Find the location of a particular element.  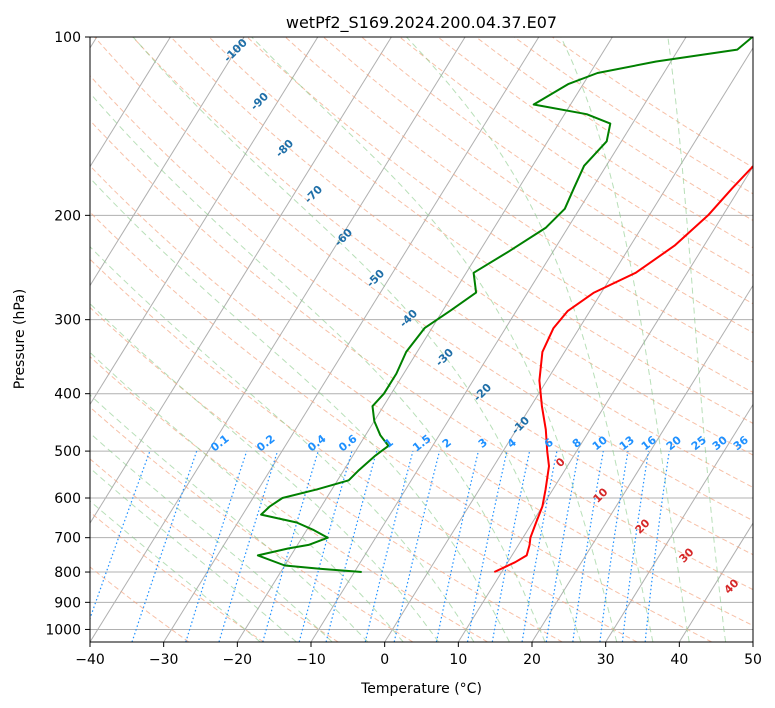

x-axis-label: Temperature (°C) is located at coordinates (421, 689).